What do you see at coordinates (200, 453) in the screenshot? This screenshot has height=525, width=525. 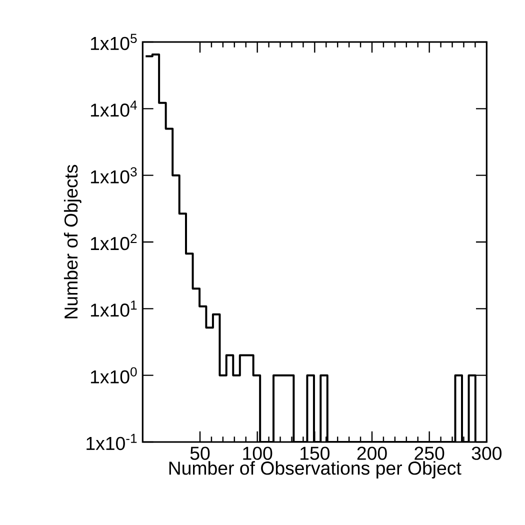 I see `x-tick-label: 50` at bounding box center [200, 453].